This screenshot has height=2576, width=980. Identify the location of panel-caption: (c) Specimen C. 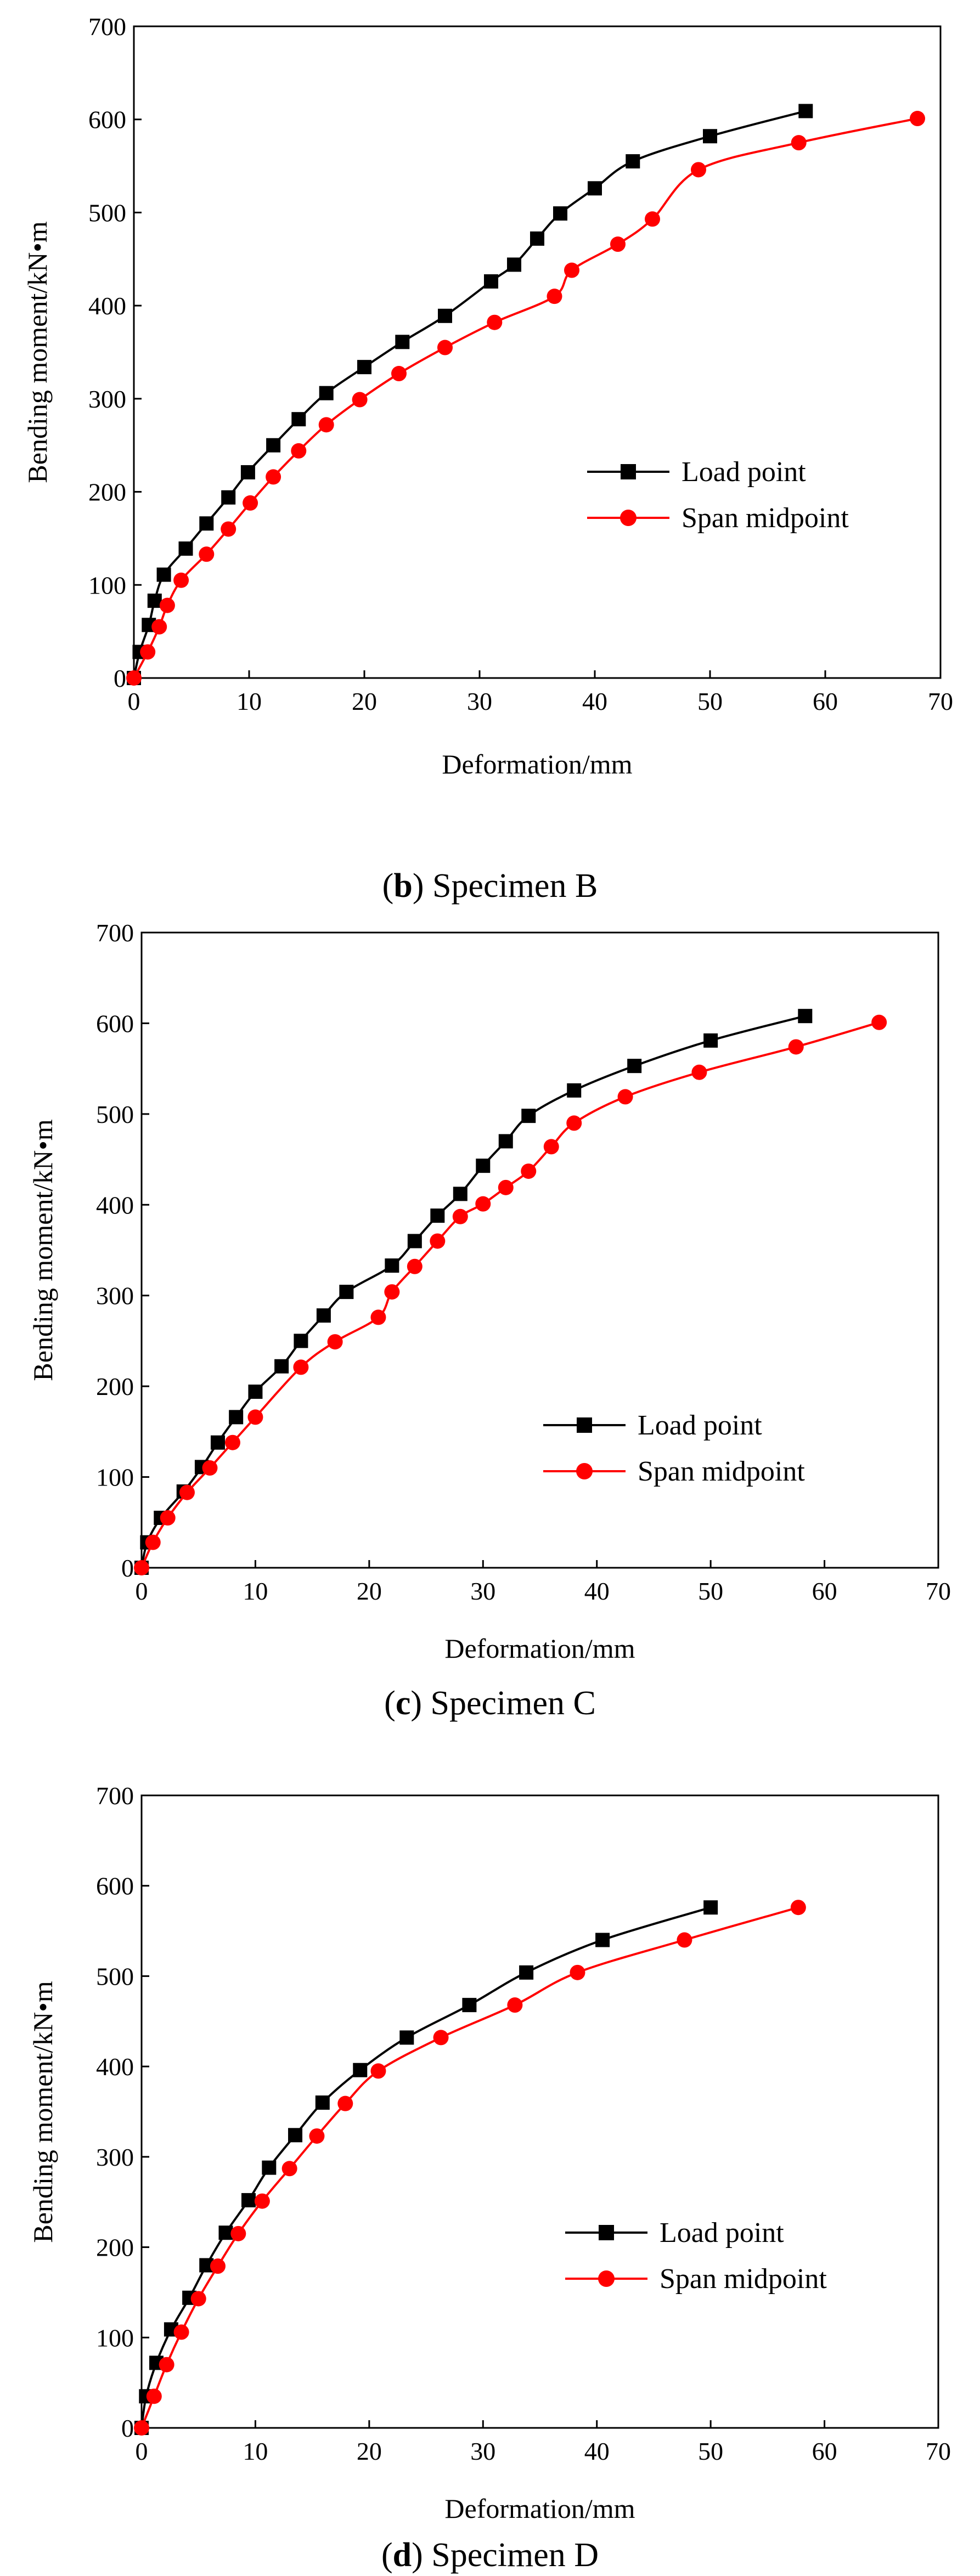
(490, 1703).